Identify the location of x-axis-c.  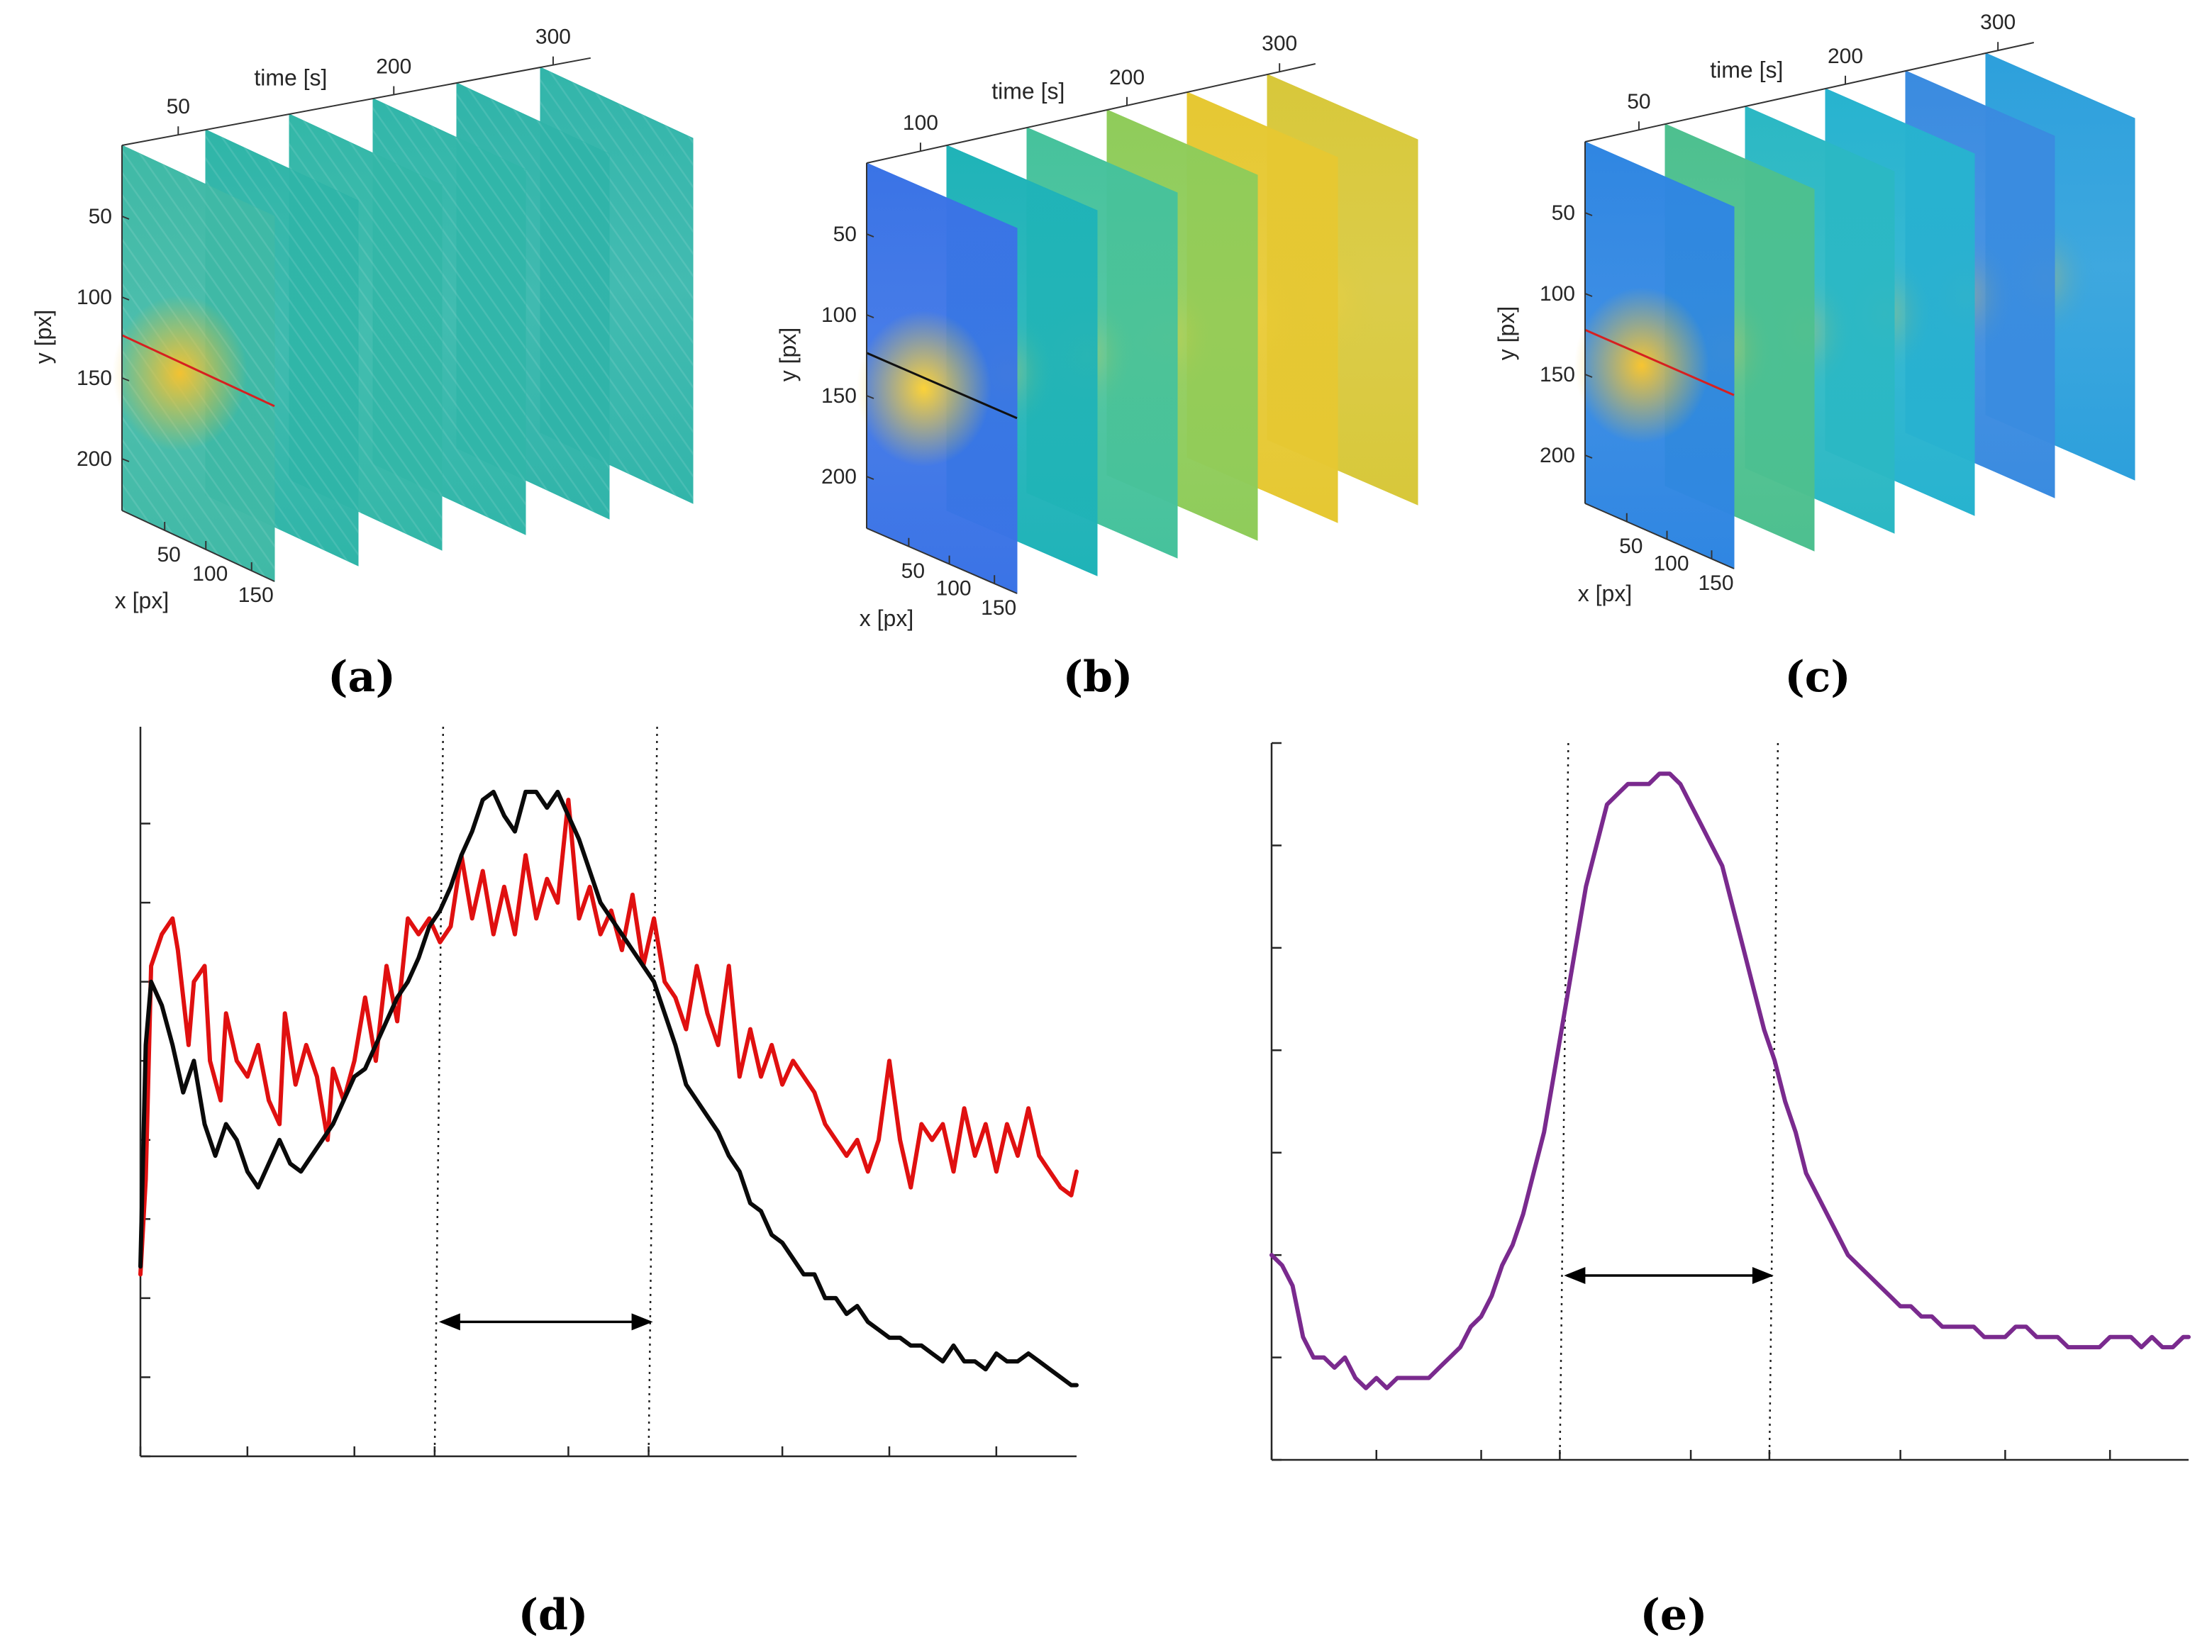
(1659, 536).